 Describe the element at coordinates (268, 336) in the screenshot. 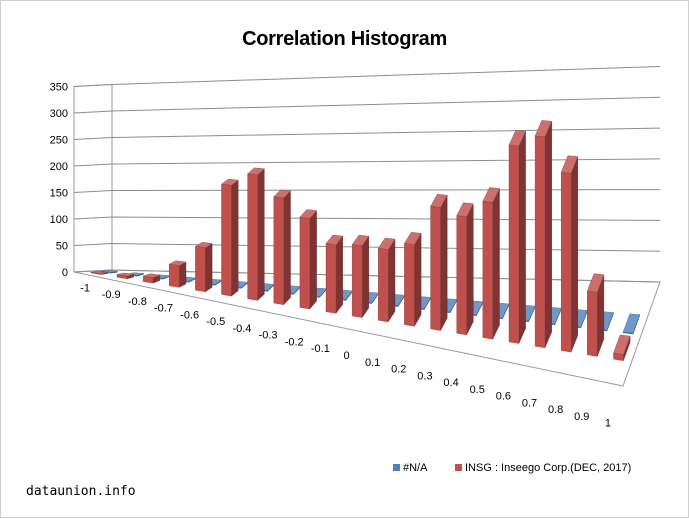

I see `x-tick-label: -0.3` at that location.